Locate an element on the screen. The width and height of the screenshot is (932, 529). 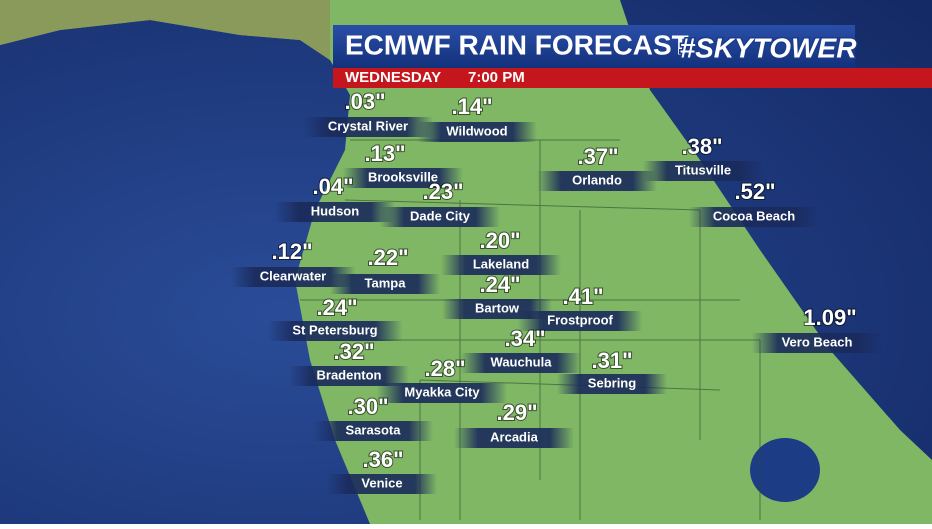
rain-amount: .34" is located at coordinates (524, 338).